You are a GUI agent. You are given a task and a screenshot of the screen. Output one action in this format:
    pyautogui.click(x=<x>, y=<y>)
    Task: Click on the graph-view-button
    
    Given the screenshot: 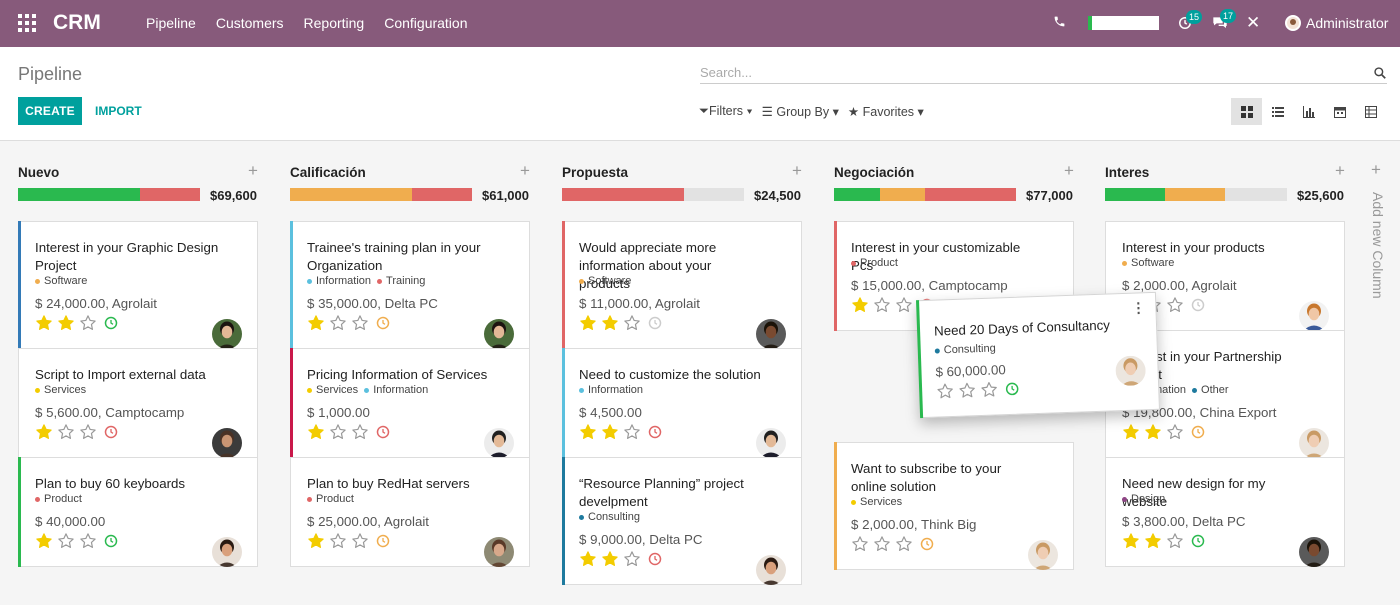 What is the action you would take?
    pyautogui.click(x=1308, y=111)
    